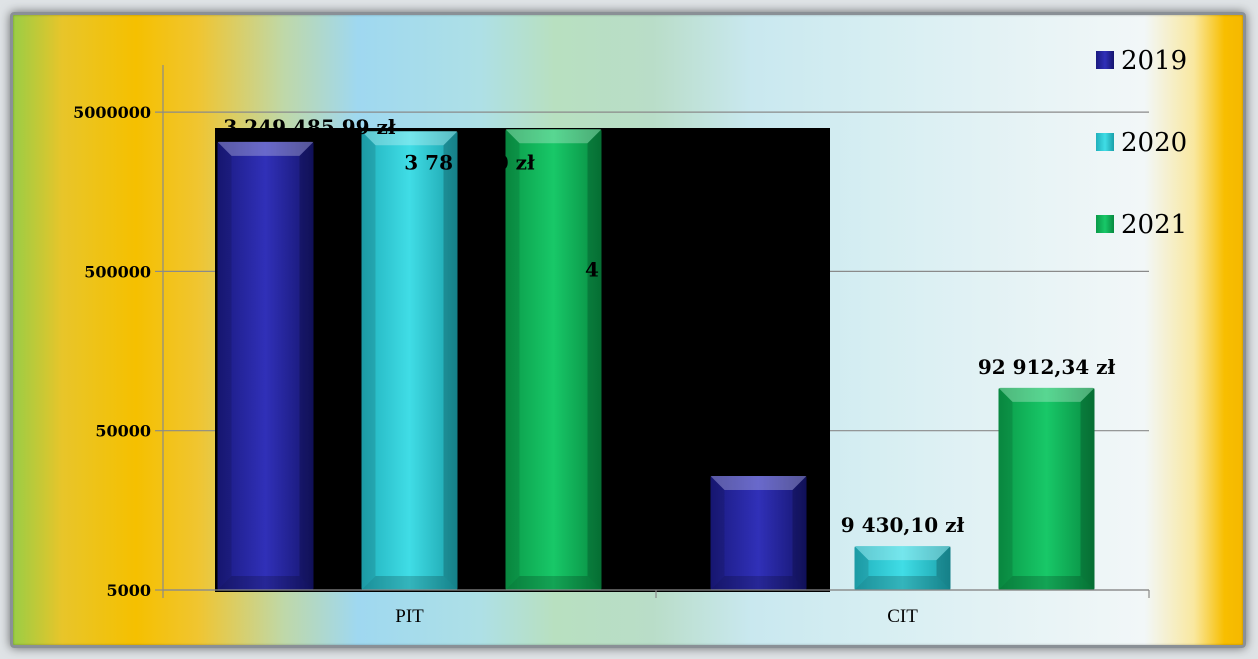 The width and height of the screenshot is (1258, 659). Describe the element at coordinates (112, 112) in the screenshot. I see `y-tick-label: 5000000` at that location.